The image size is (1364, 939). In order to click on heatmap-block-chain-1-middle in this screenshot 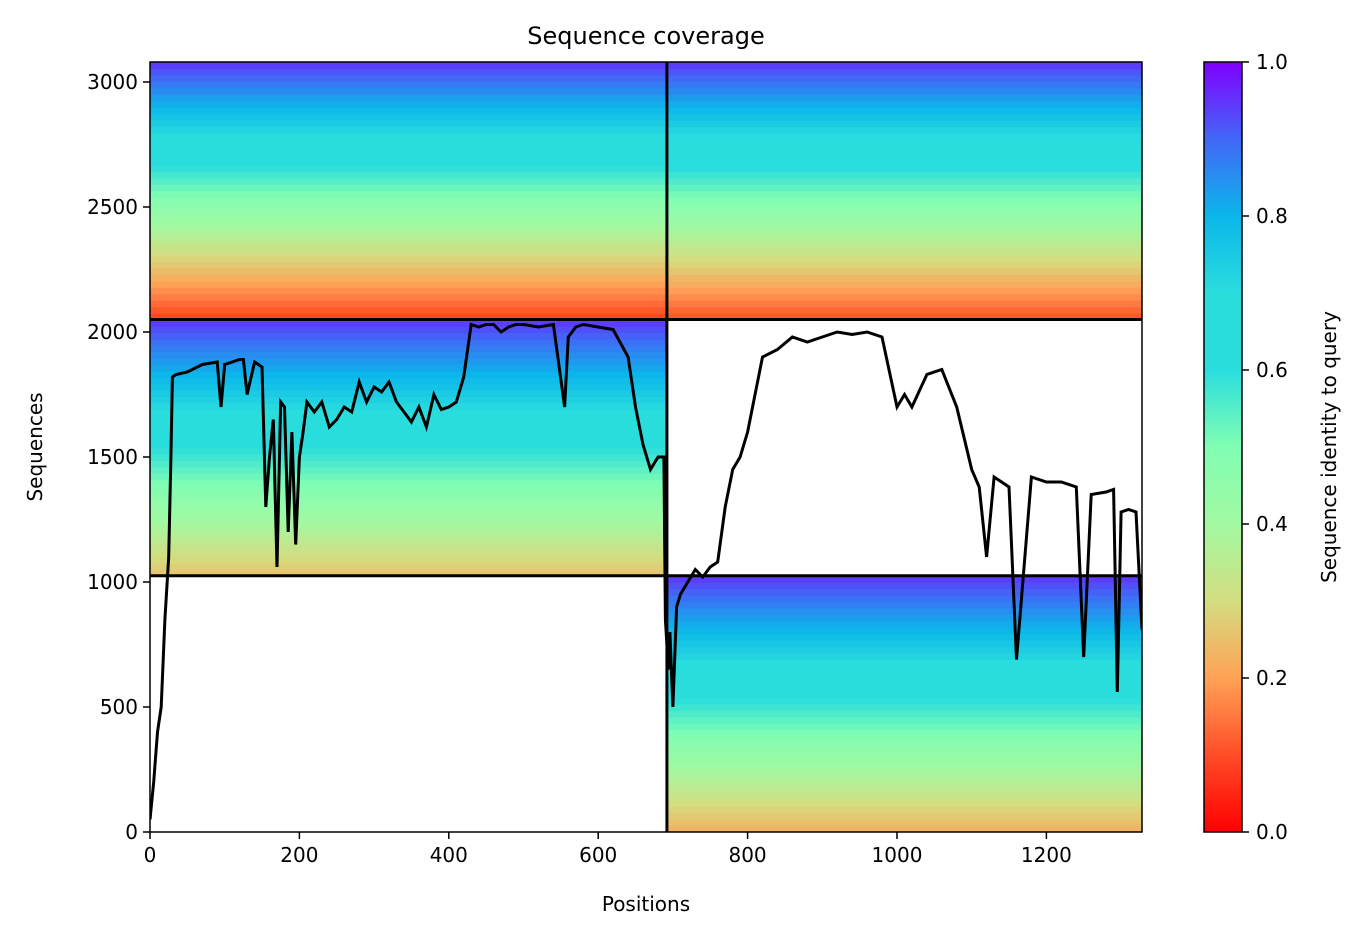, I will do `click(408, 448)`.